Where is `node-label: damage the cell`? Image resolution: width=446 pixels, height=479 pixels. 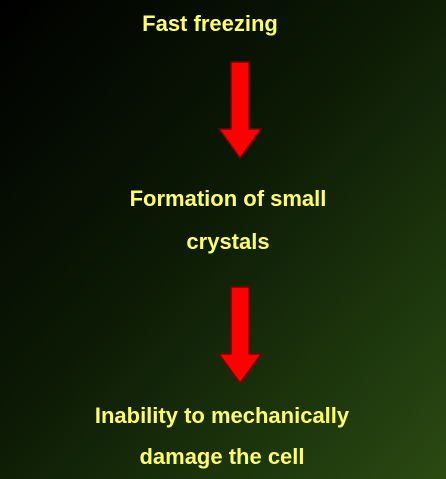
node-label: damage the cell is located at coordinates (221, 456).